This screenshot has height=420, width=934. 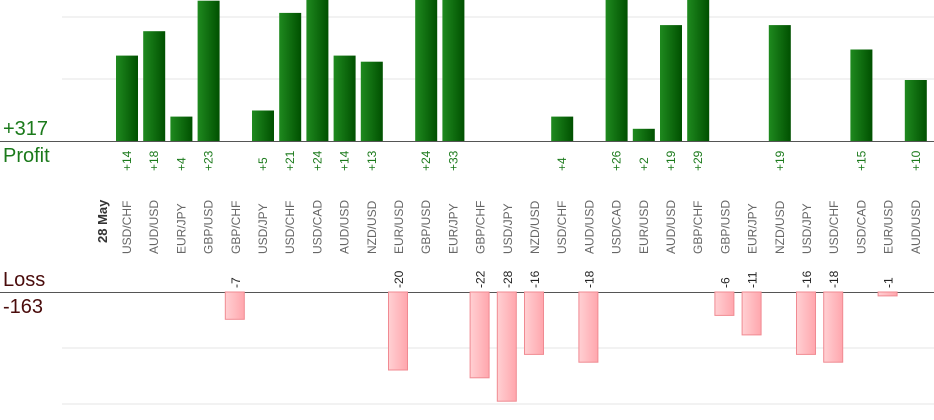 I want to click on bar-value-label: -1, so click(x=889, y=282).